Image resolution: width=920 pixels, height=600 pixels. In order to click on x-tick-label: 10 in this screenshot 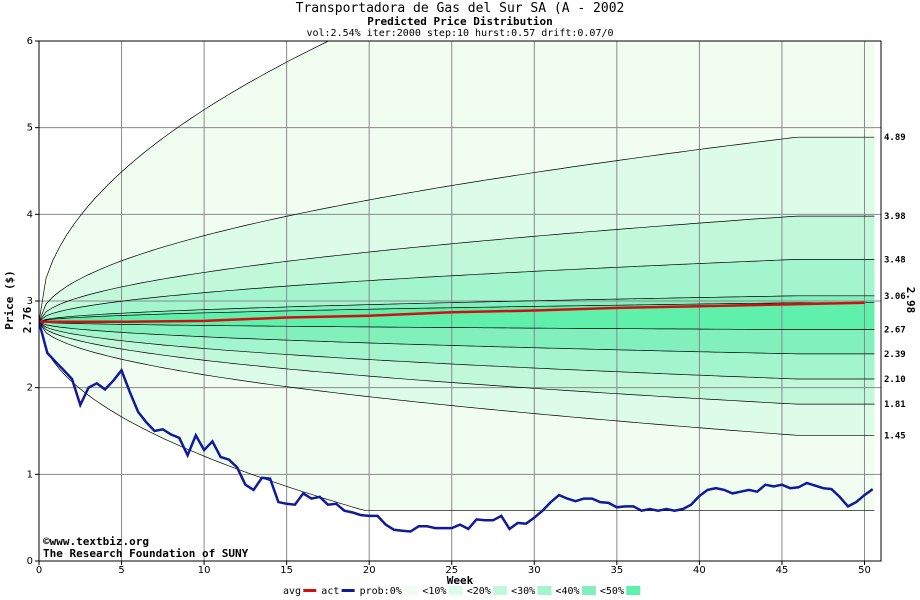, I will do `click(204, 570)`.